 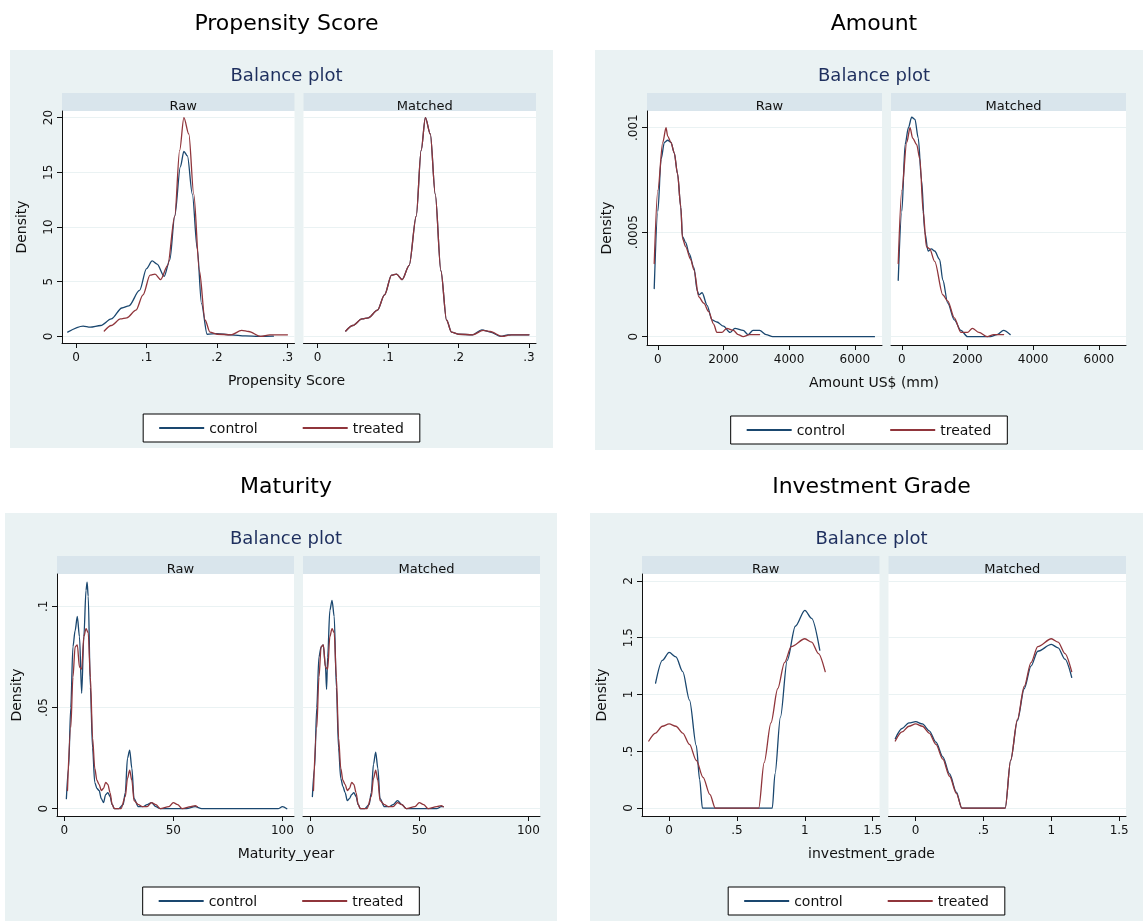 What do you see at coordinates (871, 853) in the screenshot?
I see `x-axis-title: investment_grade` at bounding box center [871, 853].